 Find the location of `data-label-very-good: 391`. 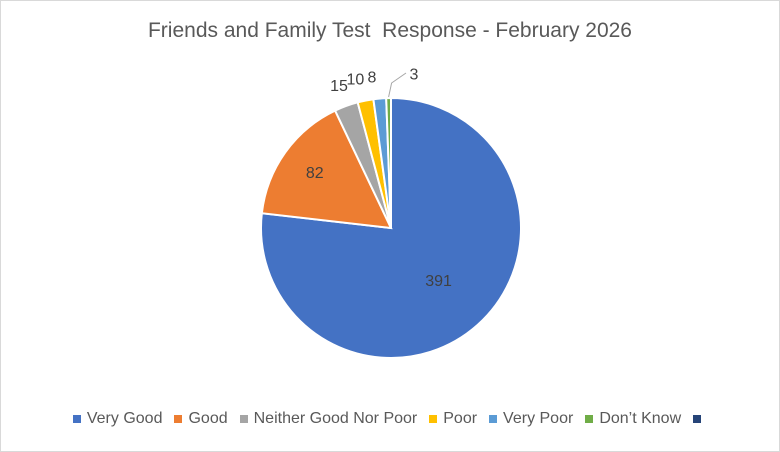

data-label-very-good: 391 is located at coordinates (438, 281).